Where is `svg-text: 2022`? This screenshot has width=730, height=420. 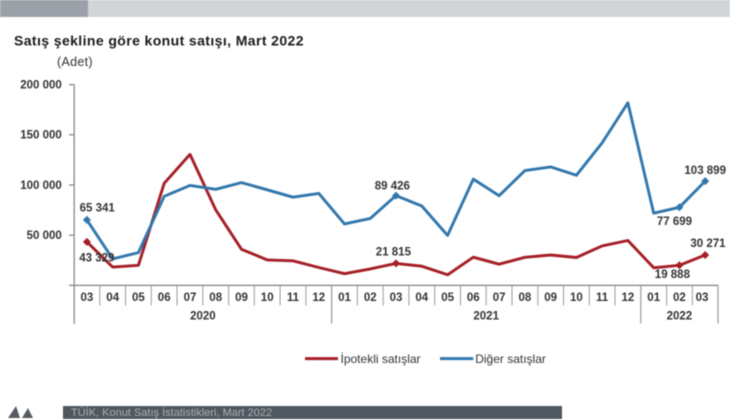 svg-text: 2022 is located at coordinates (680, 316).